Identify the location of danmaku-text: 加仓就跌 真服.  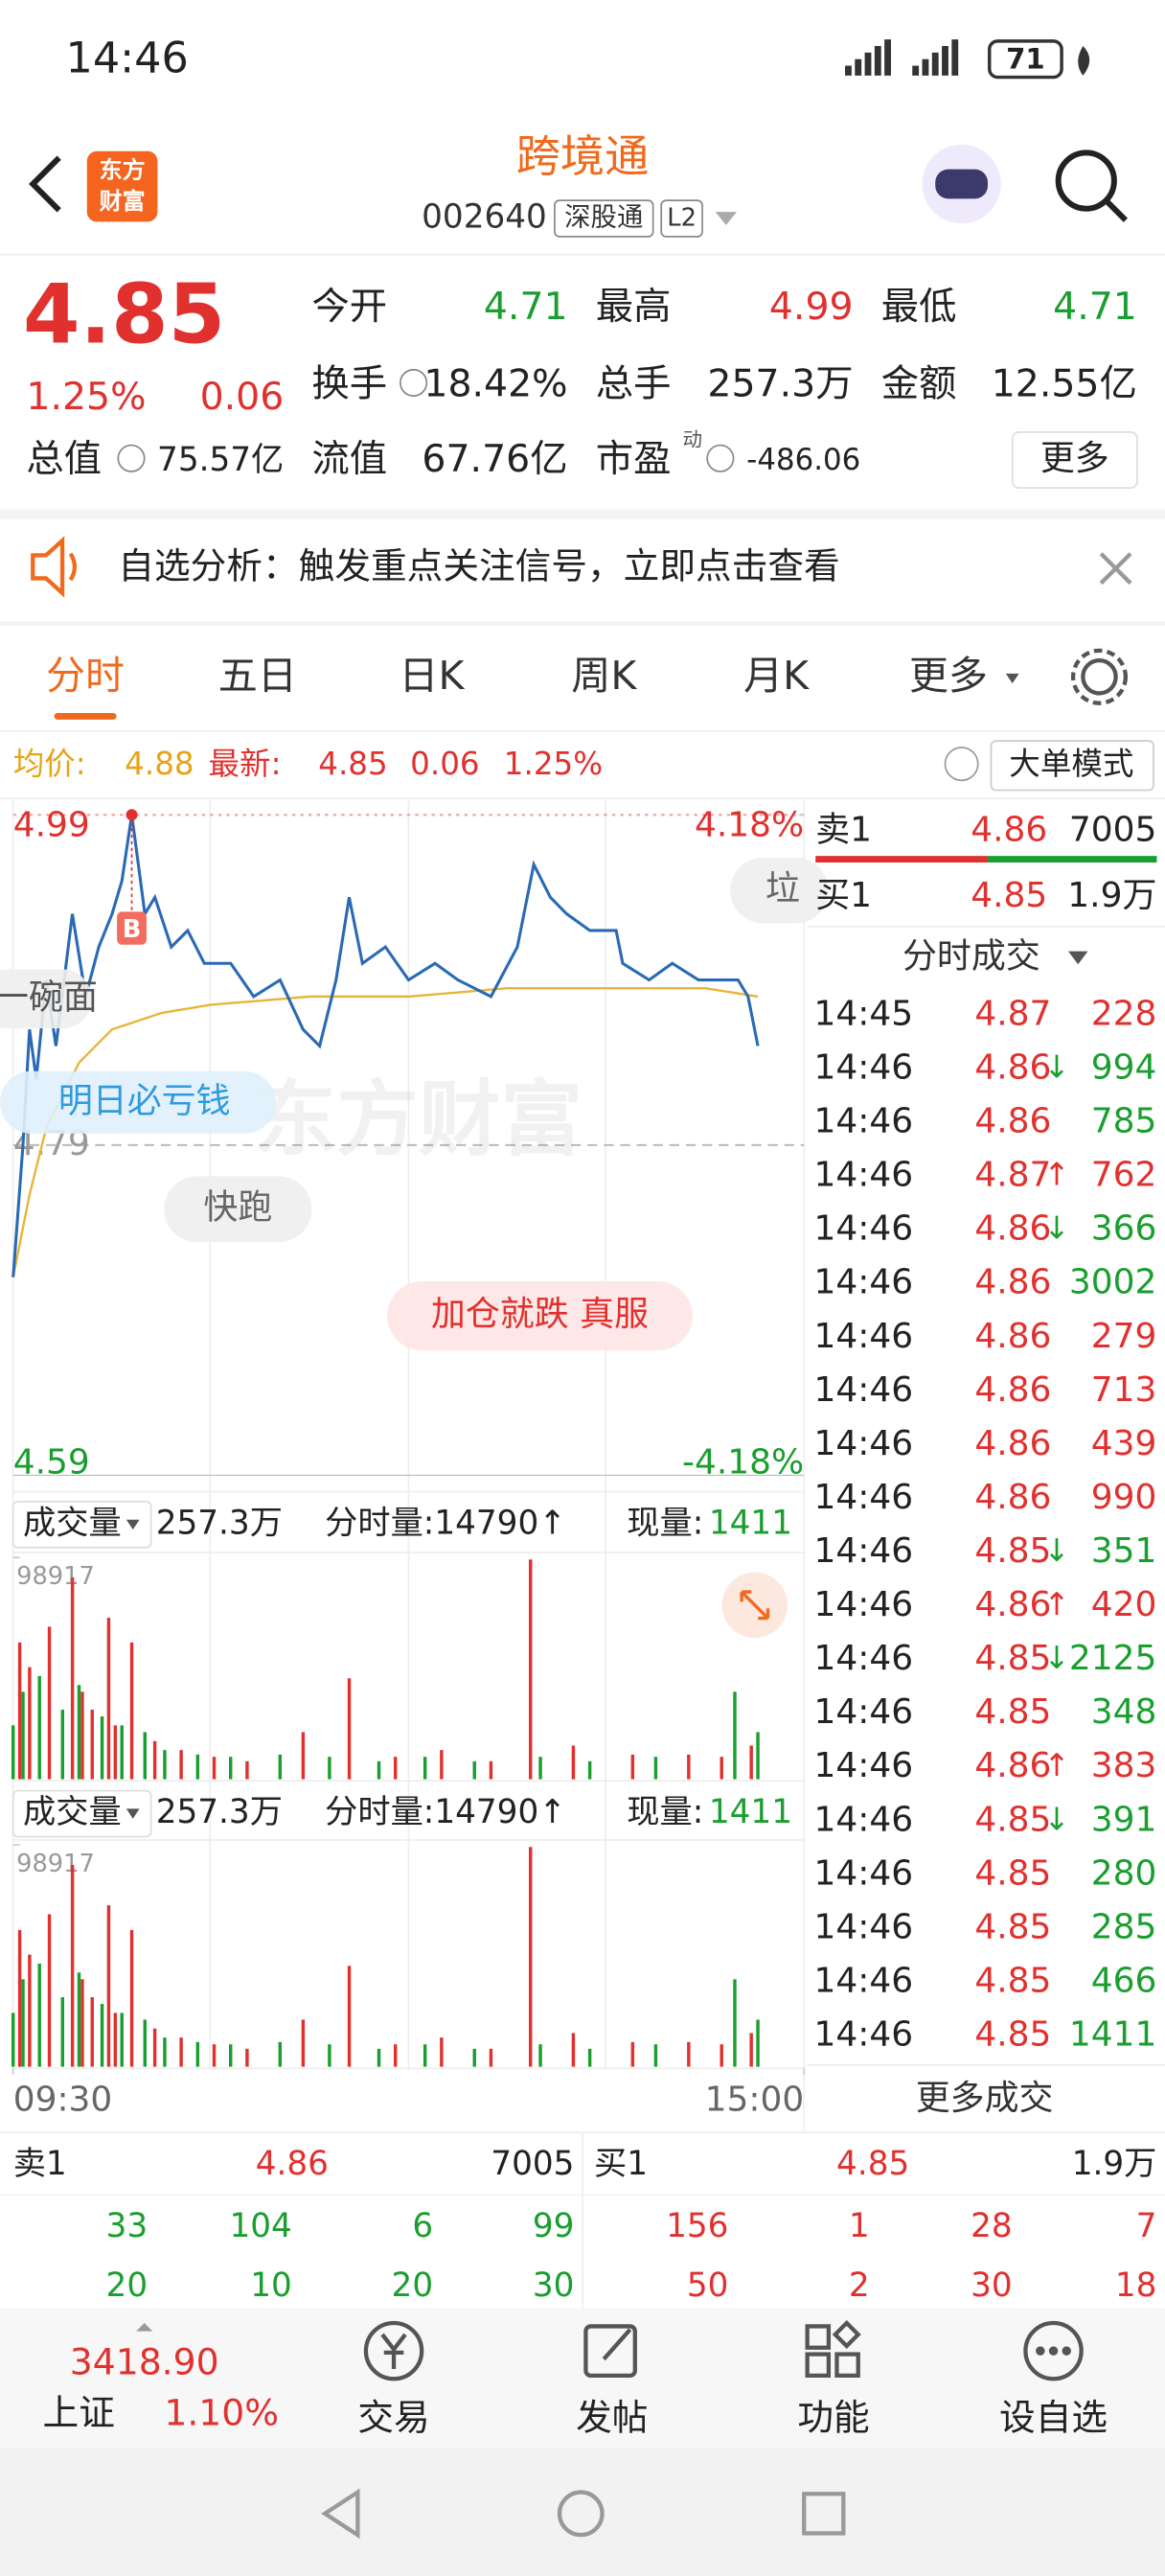
(540, 1314).